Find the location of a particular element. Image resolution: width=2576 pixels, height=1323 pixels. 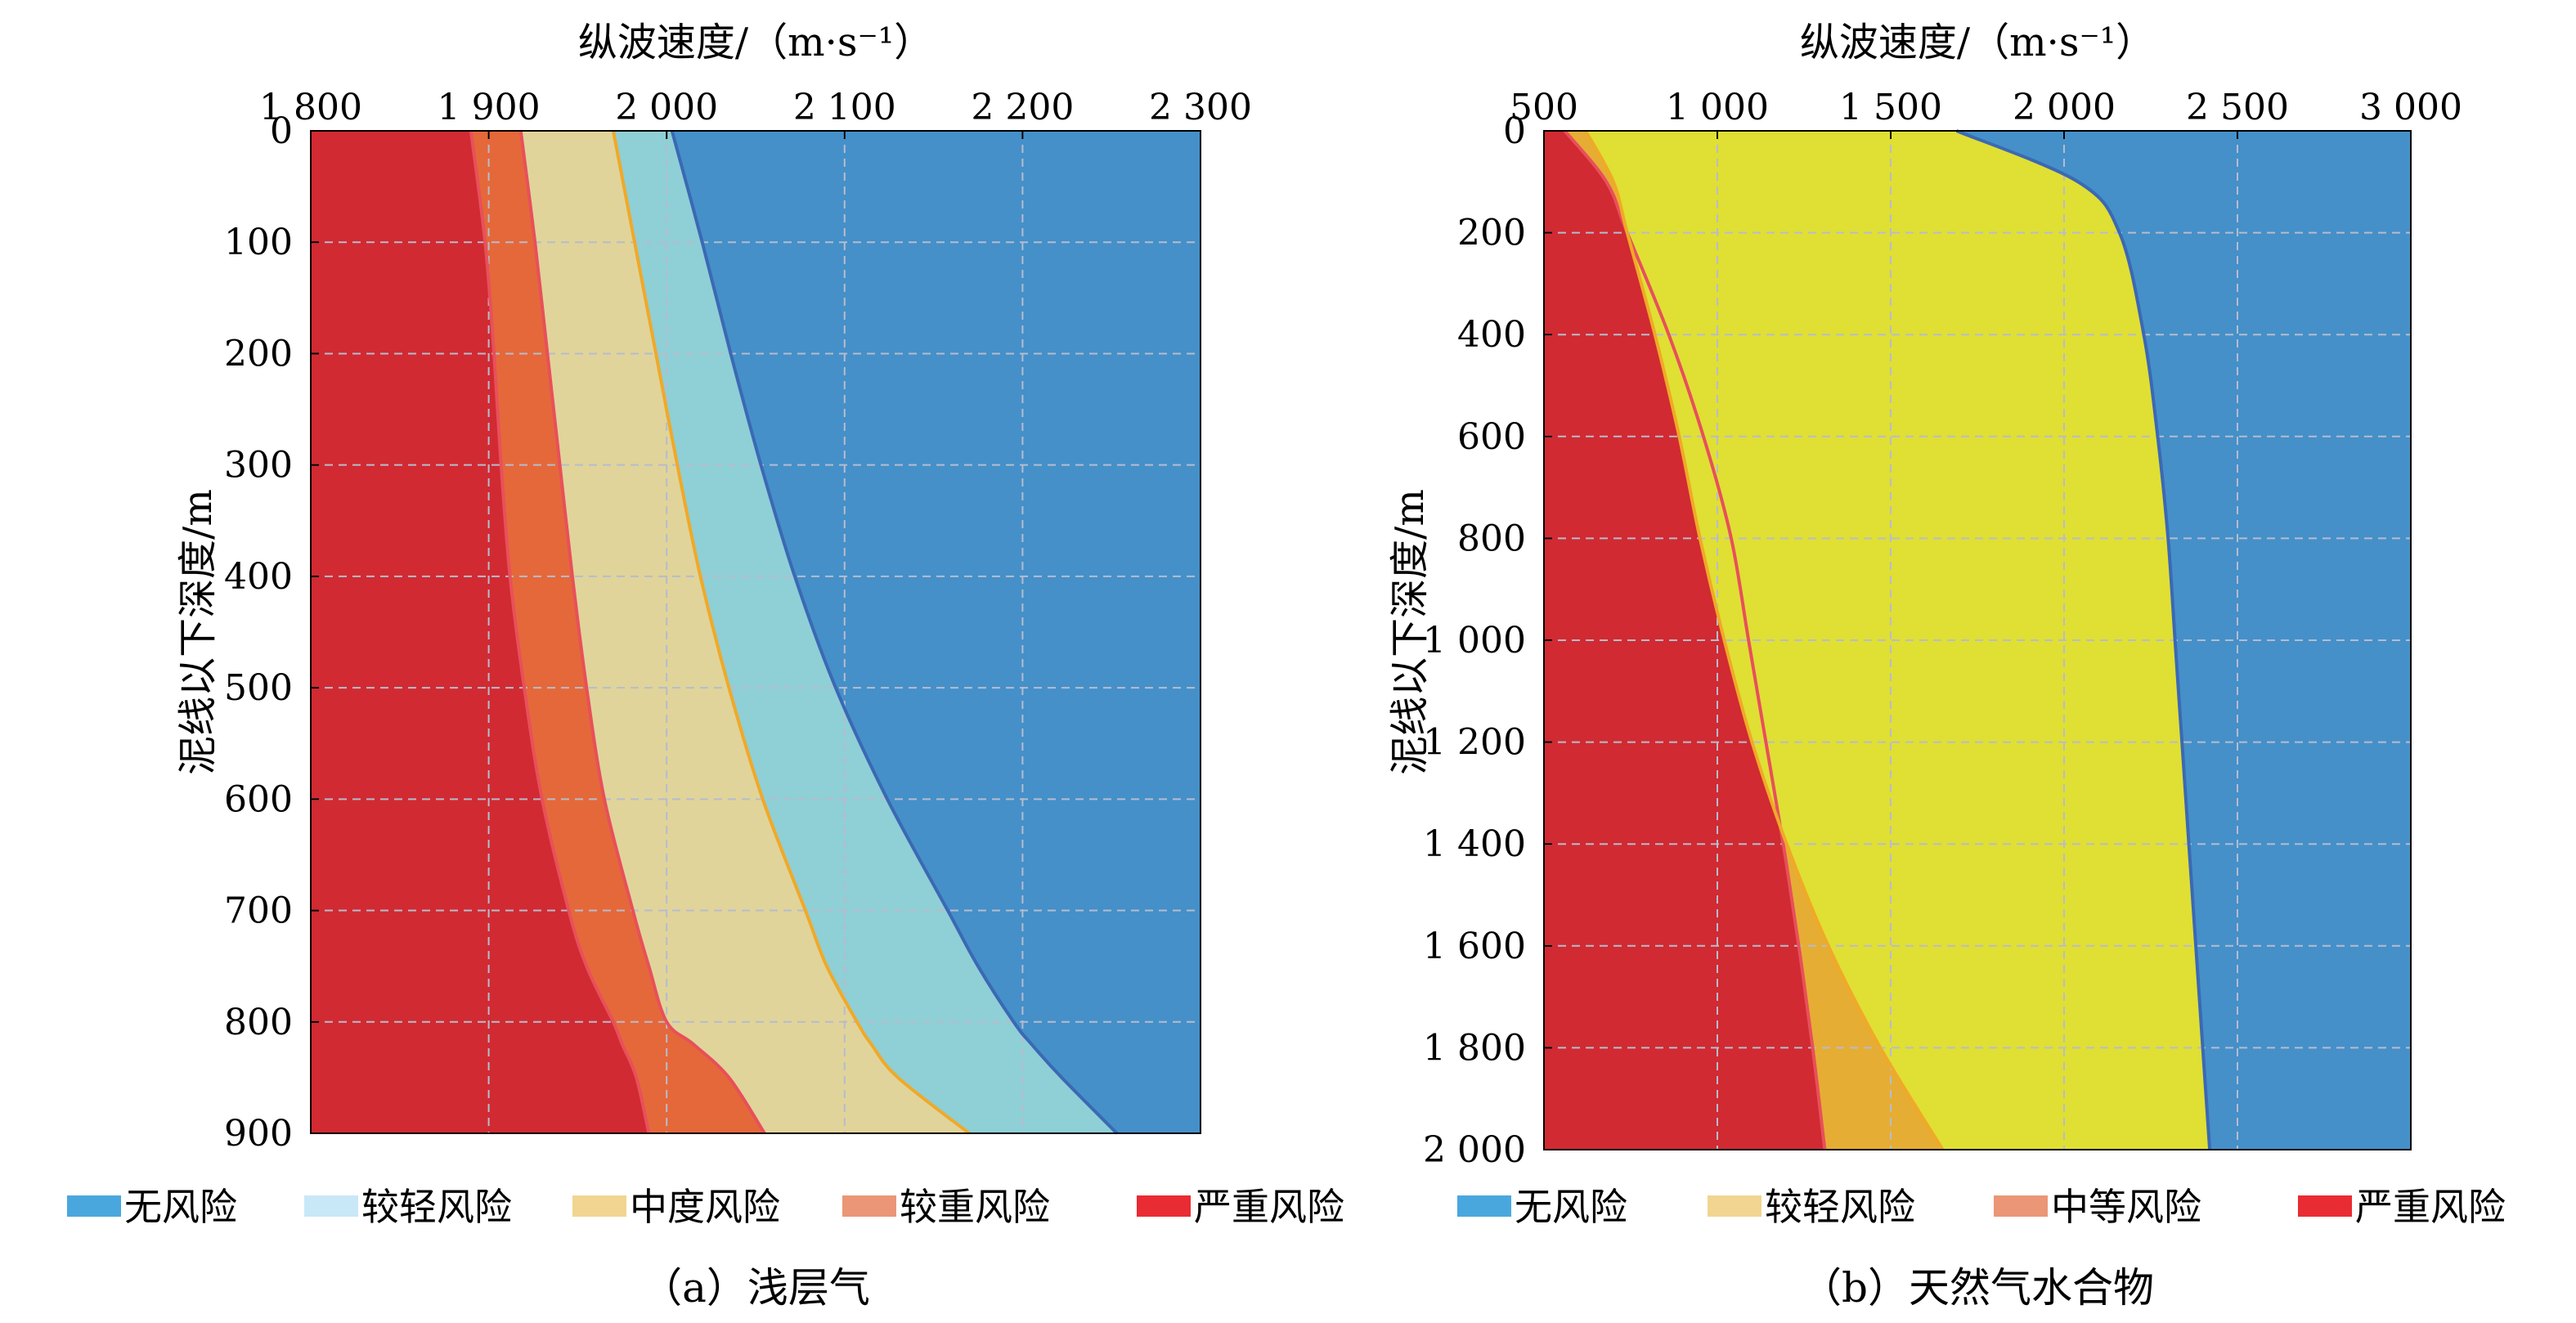

chart-a-legend-label: 较重风险 is located at coordinates (975, 1207).